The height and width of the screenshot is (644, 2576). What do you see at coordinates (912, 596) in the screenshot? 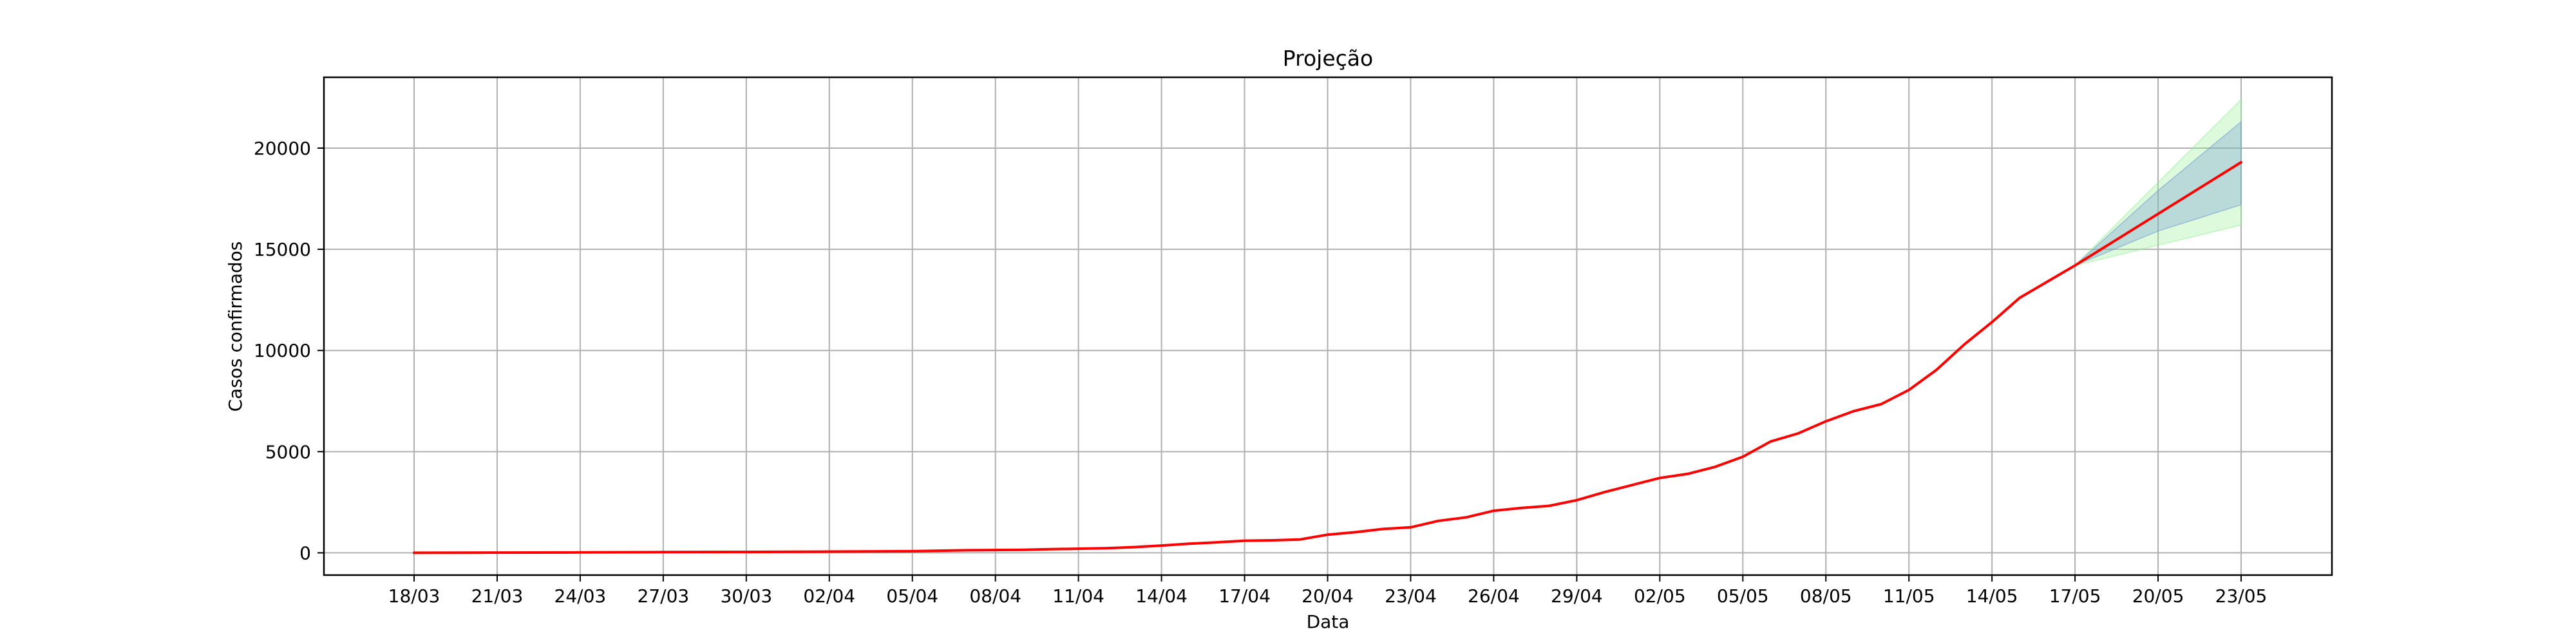
I see `x-tick-label: 05/04` at bounding box center [912, 596].